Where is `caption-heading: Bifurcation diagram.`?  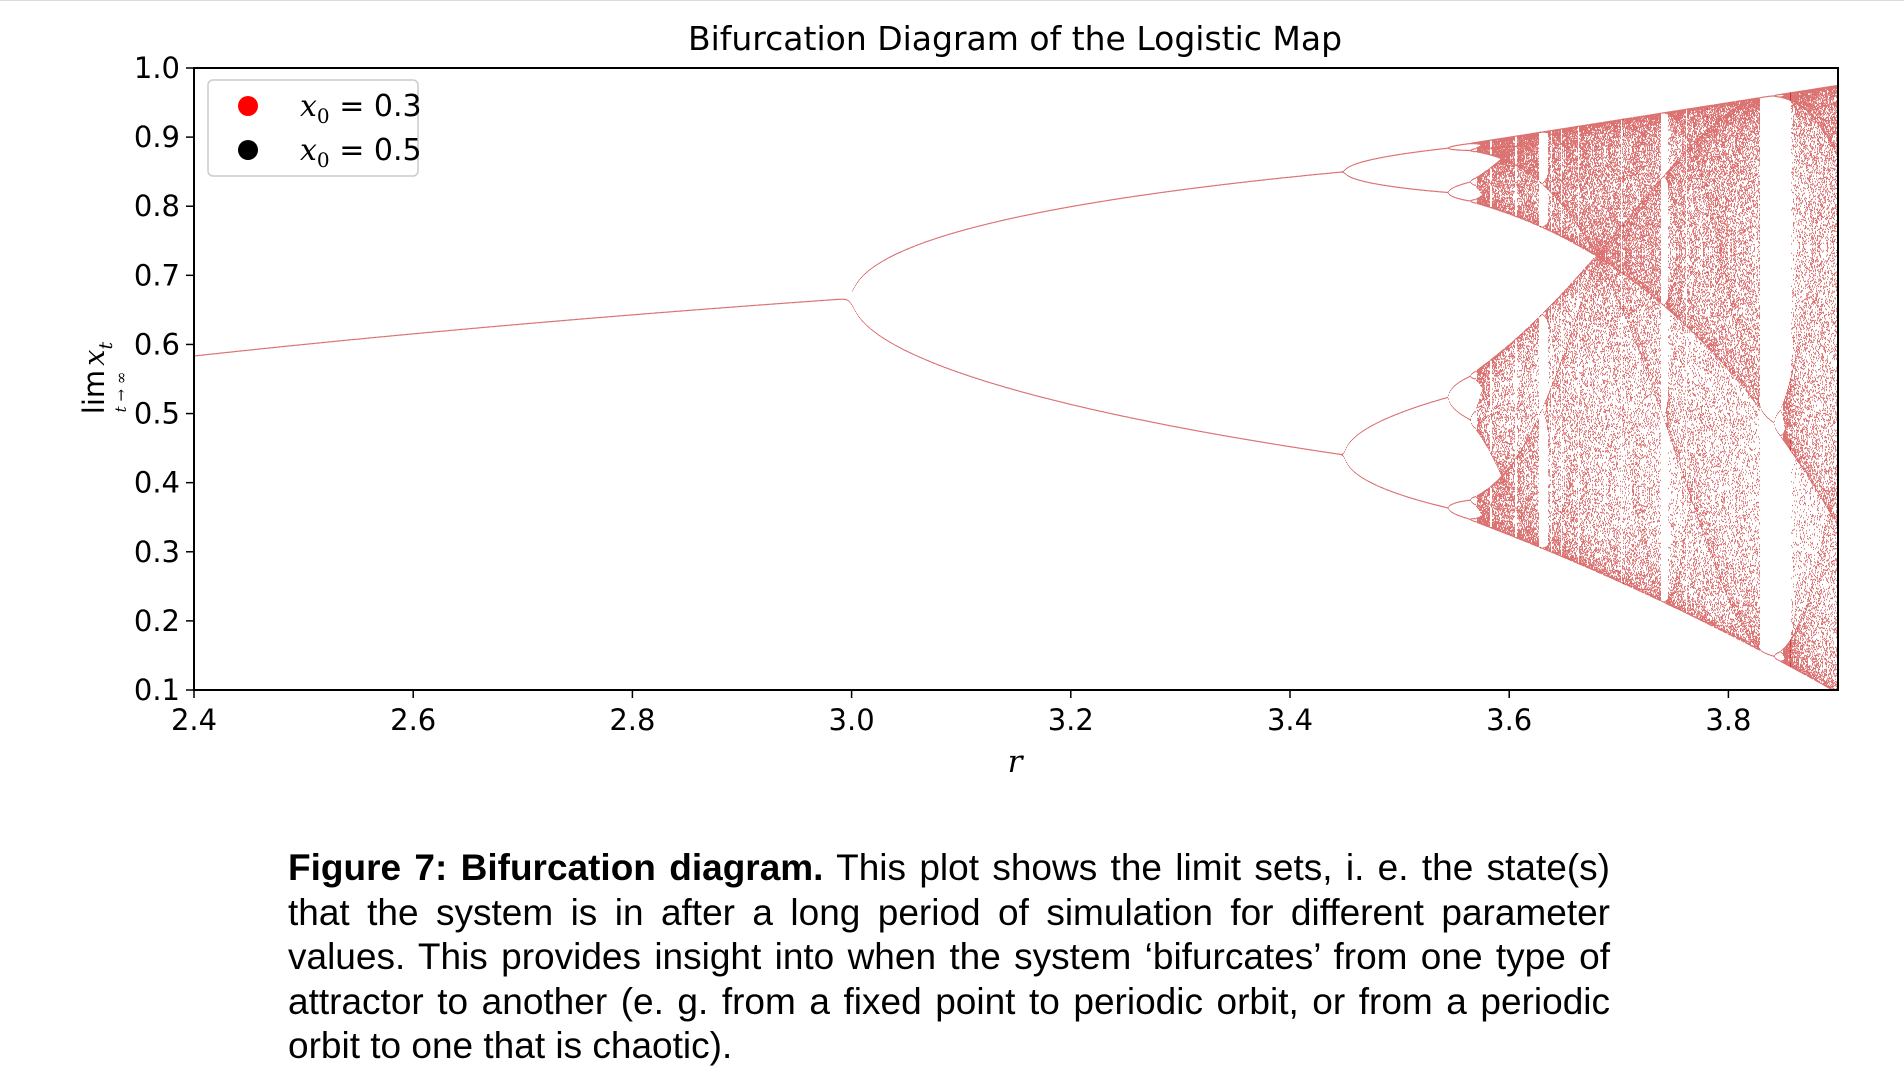 caption-heading: Bifurcation diagram. is located at coordinates (642, 867).